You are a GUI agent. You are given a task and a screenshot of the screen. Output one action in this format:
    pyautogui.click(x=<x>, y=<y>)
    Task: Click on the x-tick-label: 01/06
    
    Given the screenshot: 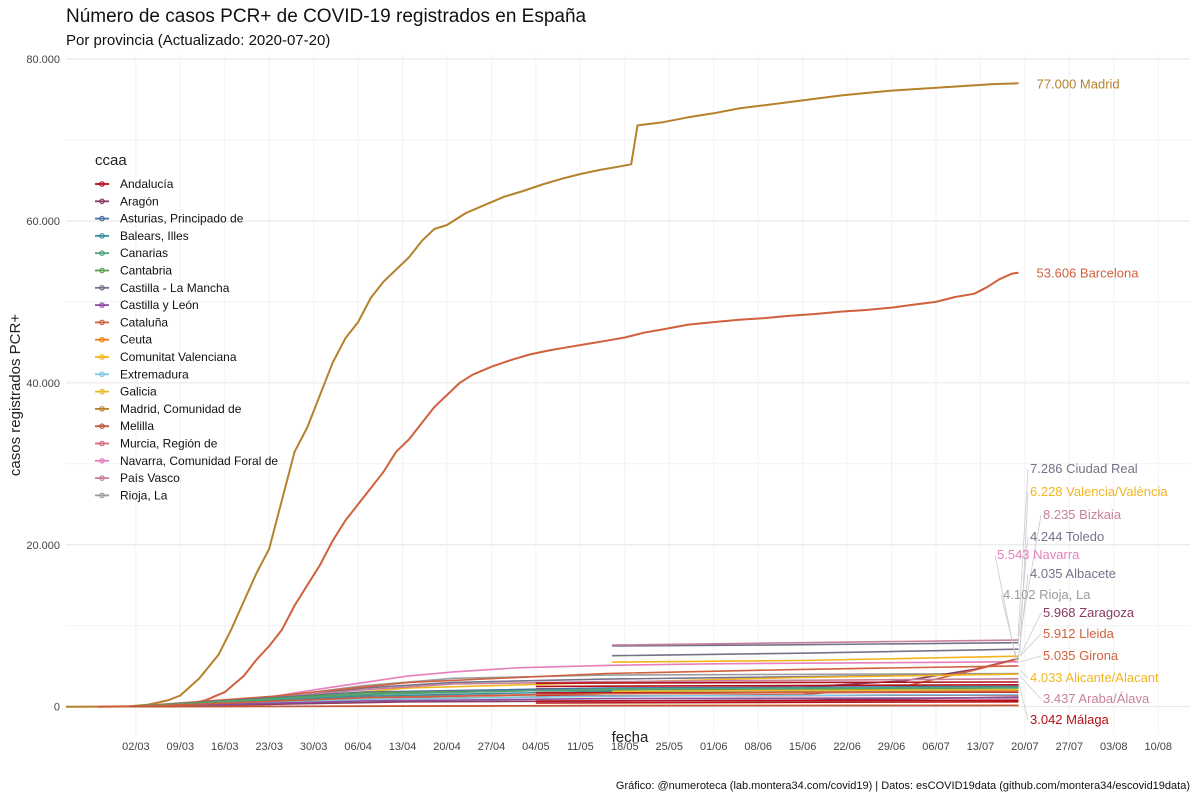 What is the action you would take?
    pyautogui.click(x=714, y=747)
    